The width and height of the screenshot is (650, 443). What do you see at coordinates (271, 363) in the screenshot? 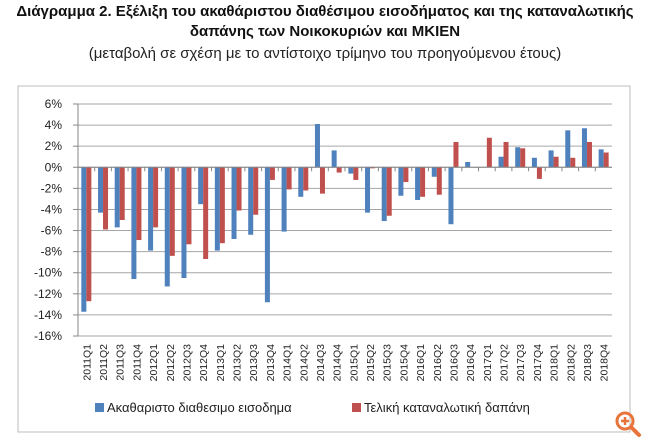
I see `x-tick-label: 2013Q4` at bounding box center [271, 363].